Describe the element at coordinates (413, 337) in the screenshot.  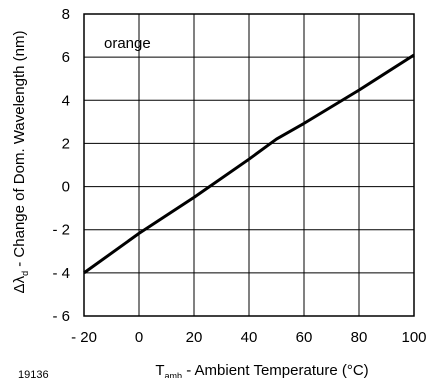
I see `x-tick-label: 100` at that location.